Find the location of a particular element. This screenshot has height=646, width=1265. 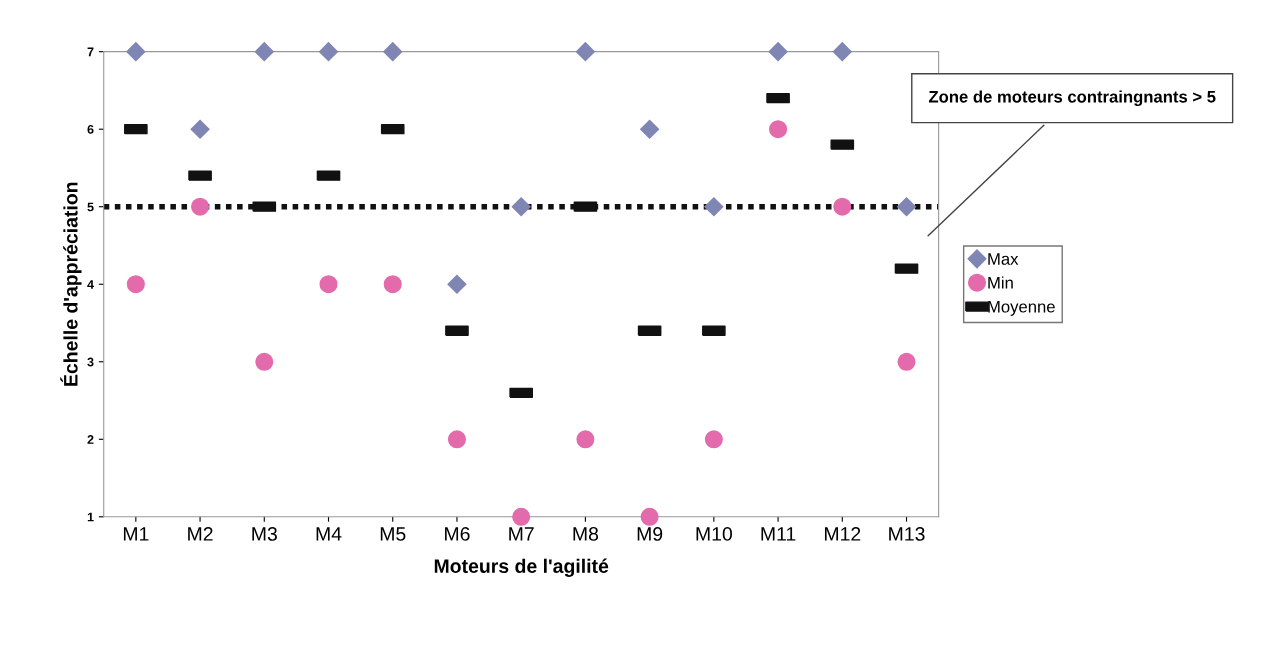

x-tick-label: M9 is located at coordinates (650, 534).